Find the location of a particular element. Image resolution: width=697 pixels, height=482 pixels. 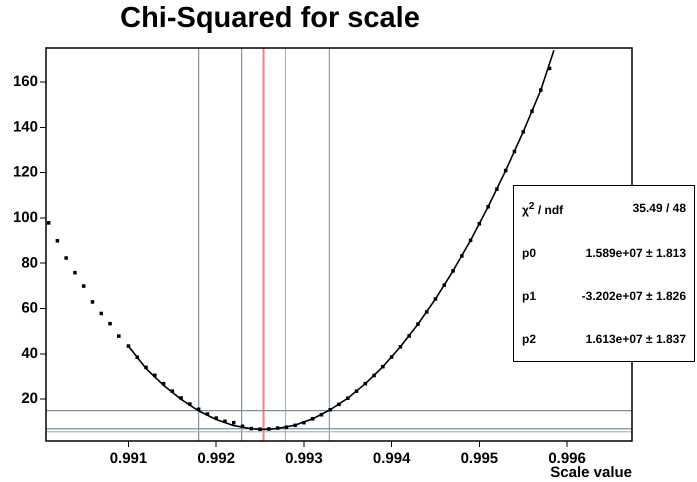

annotation: p0 is located at coordinates (530, 253).